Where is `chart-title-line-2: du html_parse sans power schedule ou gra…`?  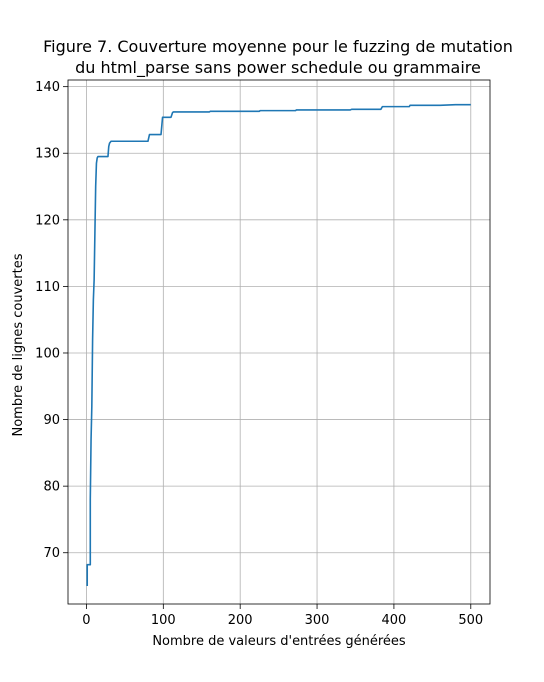
chart-title-line-2: du html_parse sans power schedule ou gra… is located at coordinates (278, 68).